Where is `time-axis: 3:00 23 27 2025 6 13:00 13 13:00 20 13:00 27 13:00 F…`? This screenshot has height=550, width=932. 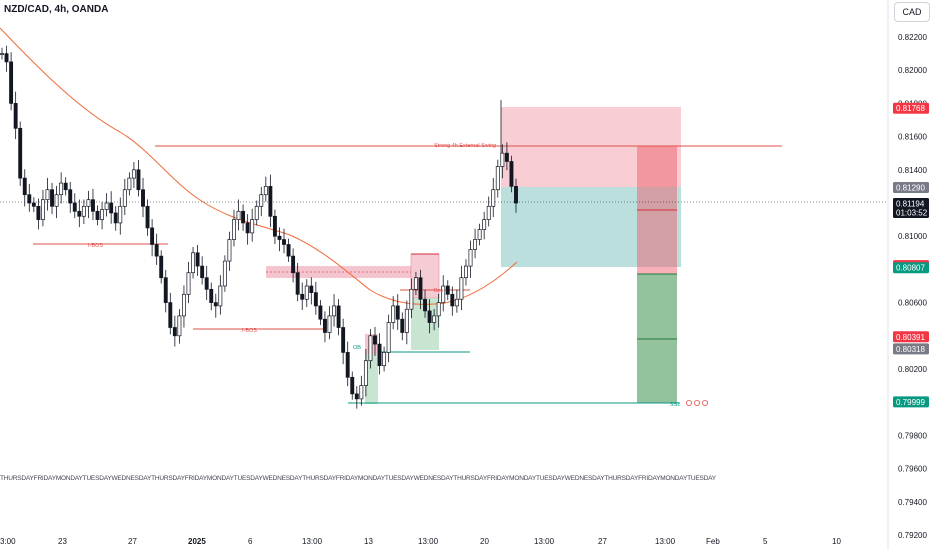
time-axis: 3:00 23 27 2025 6 13:00 13 13:00 20 13:00 27 13:00 F… is located at coordinates (420, 541).